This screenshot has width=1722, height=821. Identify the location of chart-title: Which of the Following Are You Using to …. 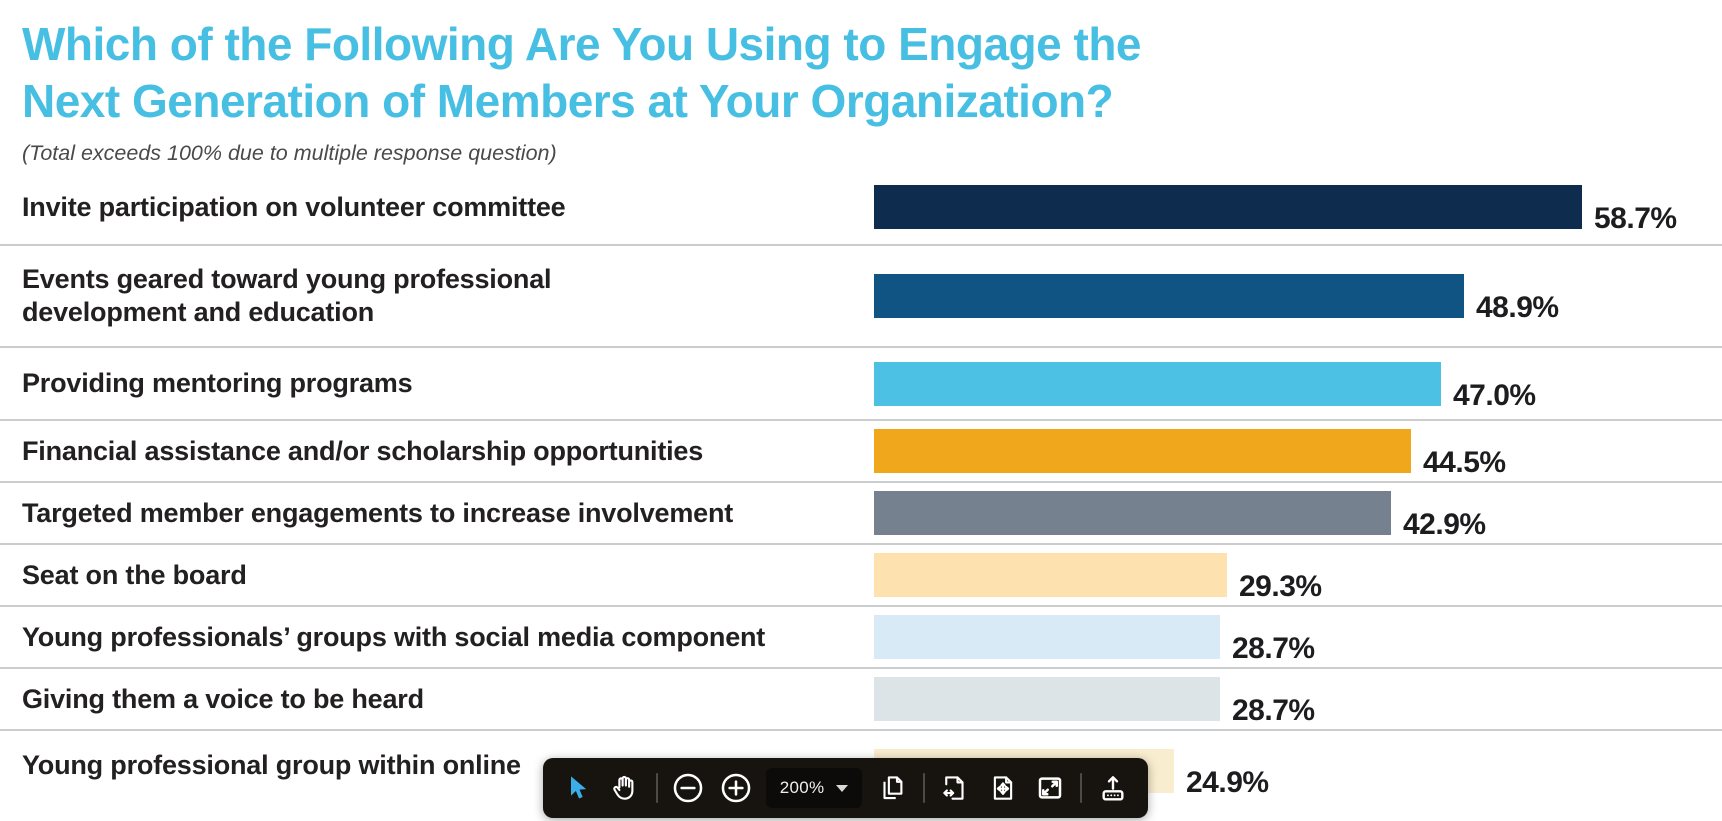
(860, 73).